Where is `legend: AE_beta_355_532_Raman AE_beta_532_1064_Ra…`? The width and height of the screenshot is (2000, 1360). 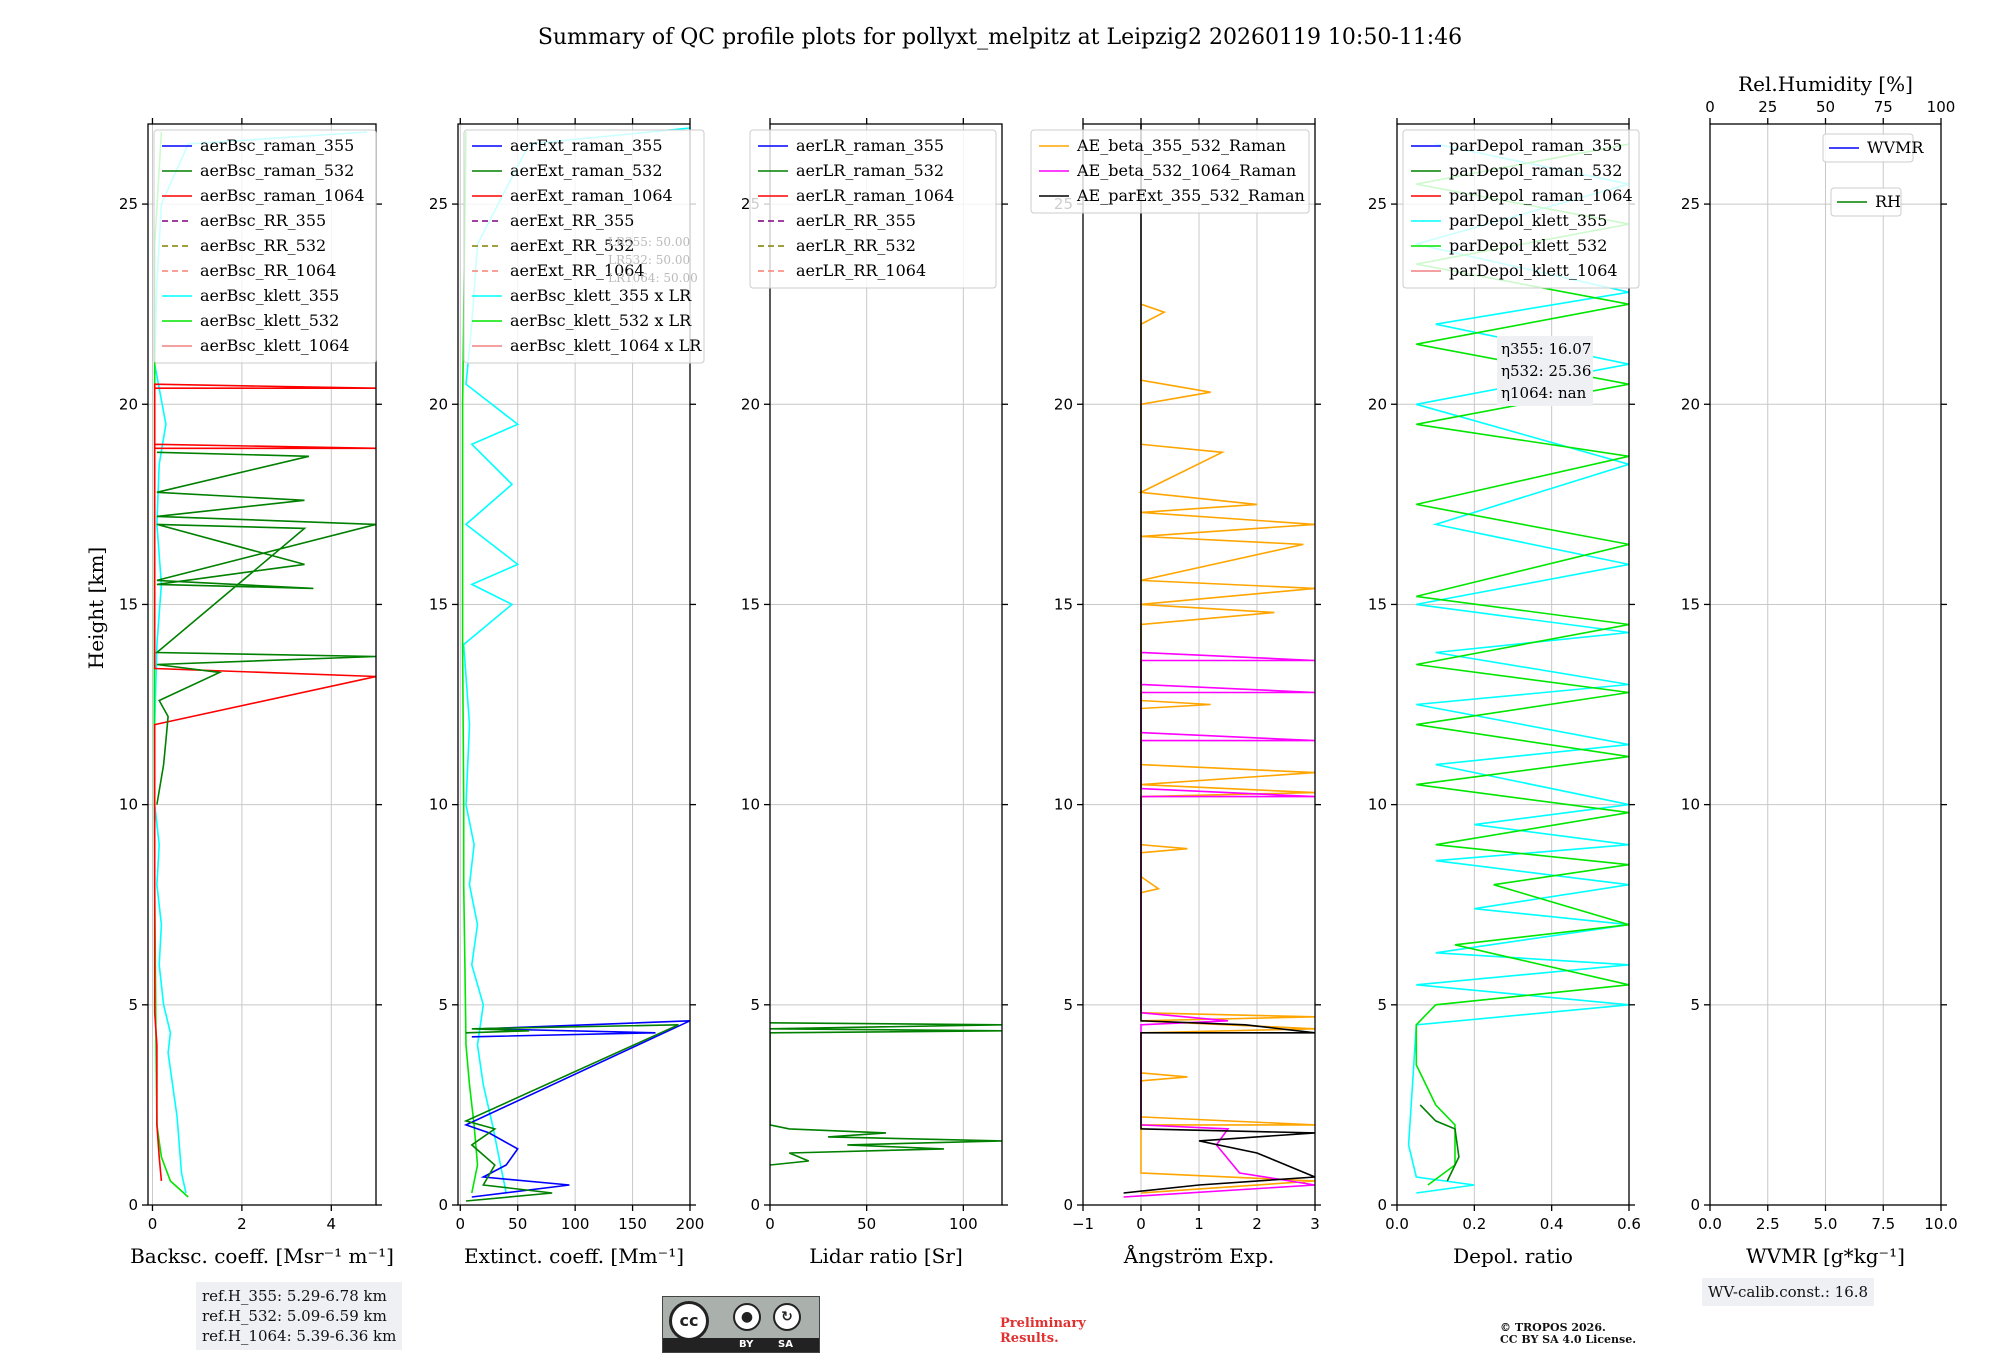 legend: AE_beta_355_532_Raman AE_beta_532_1064_Ra… is located at coordinates (1170, 171).